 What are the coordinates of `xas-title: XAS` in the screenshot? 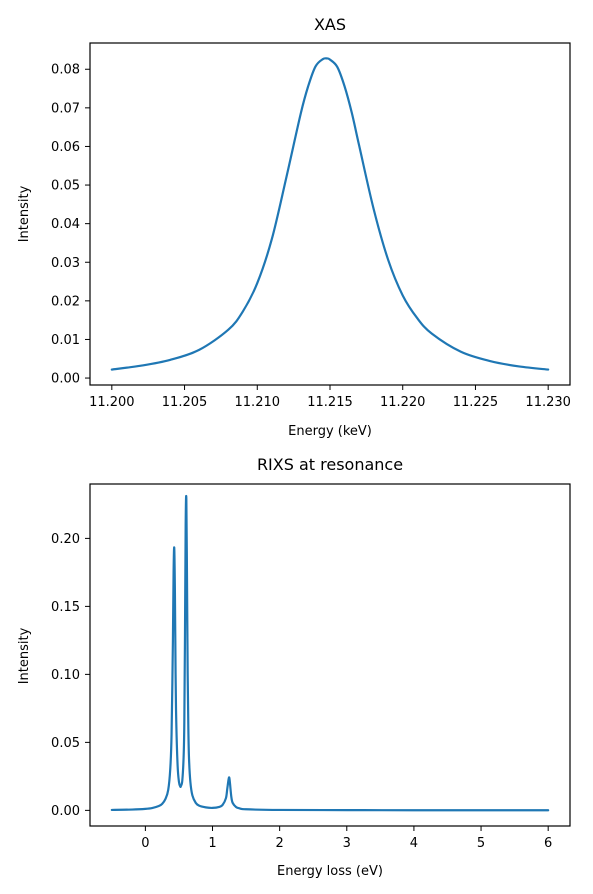 It's located at (330, 24).